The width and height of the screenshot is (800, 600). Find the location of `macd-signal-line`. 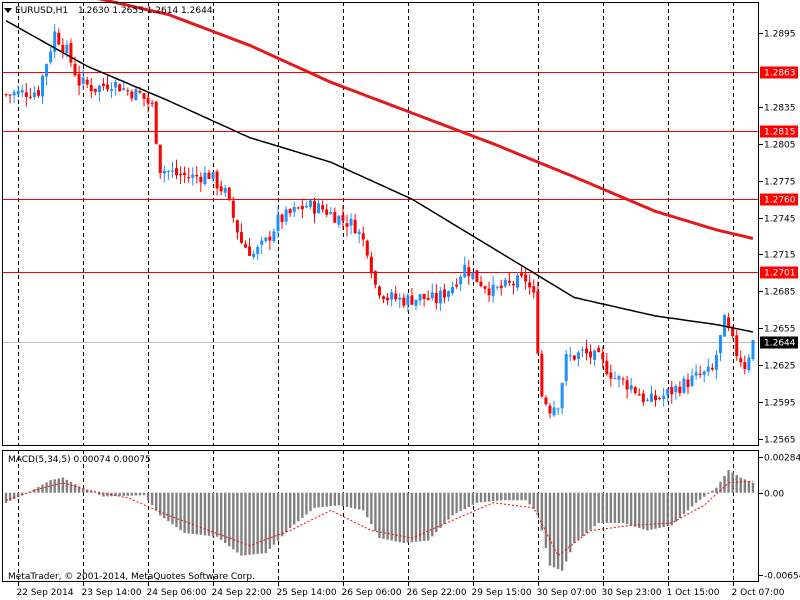

macd-signal-line is located at coordinates (379, 518).